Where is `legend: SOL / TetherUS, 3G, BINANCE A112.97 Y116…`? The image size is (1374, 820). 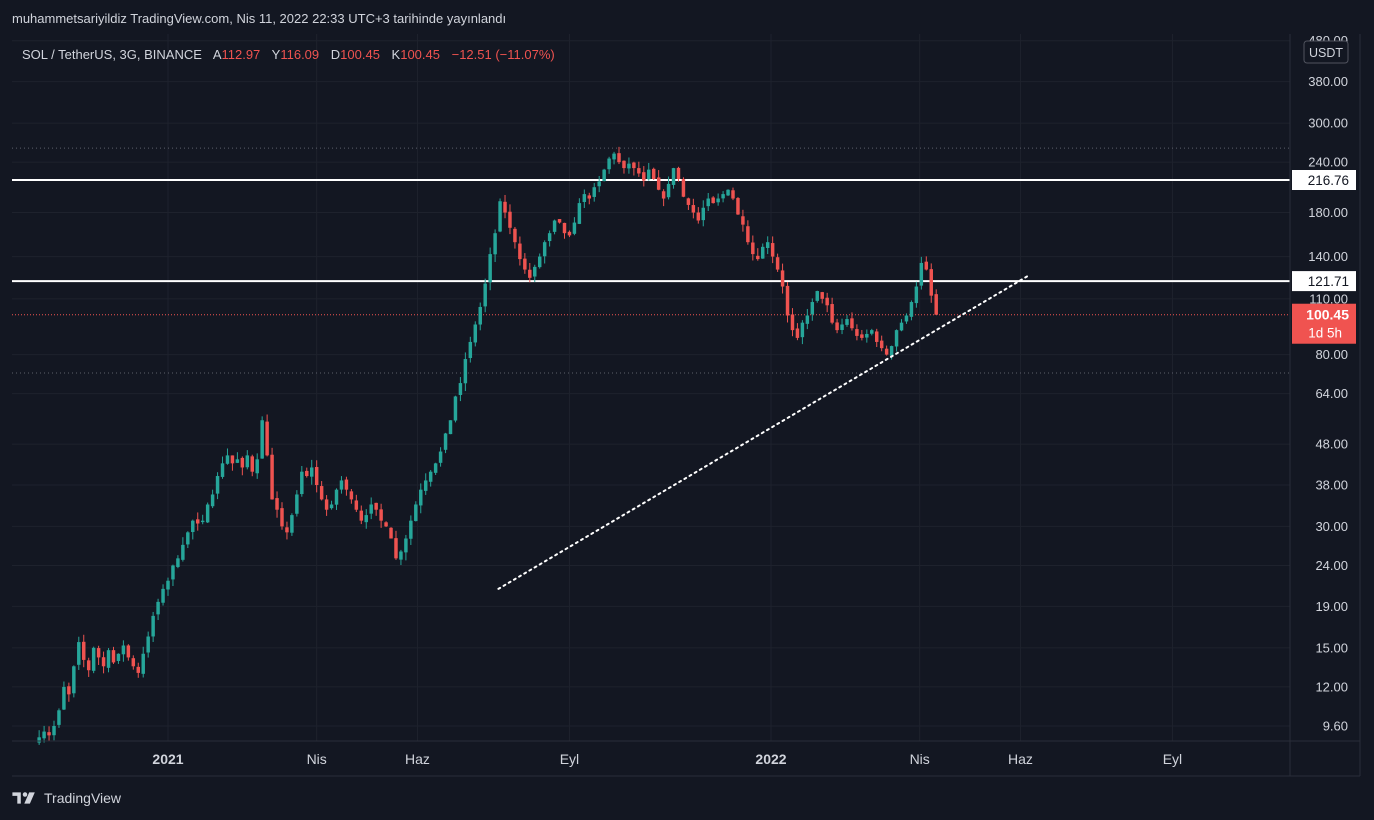
legend: SOL / TetherUS, 3G, BINANCE A112.97 Y116… is located at coordinates (288, 54).